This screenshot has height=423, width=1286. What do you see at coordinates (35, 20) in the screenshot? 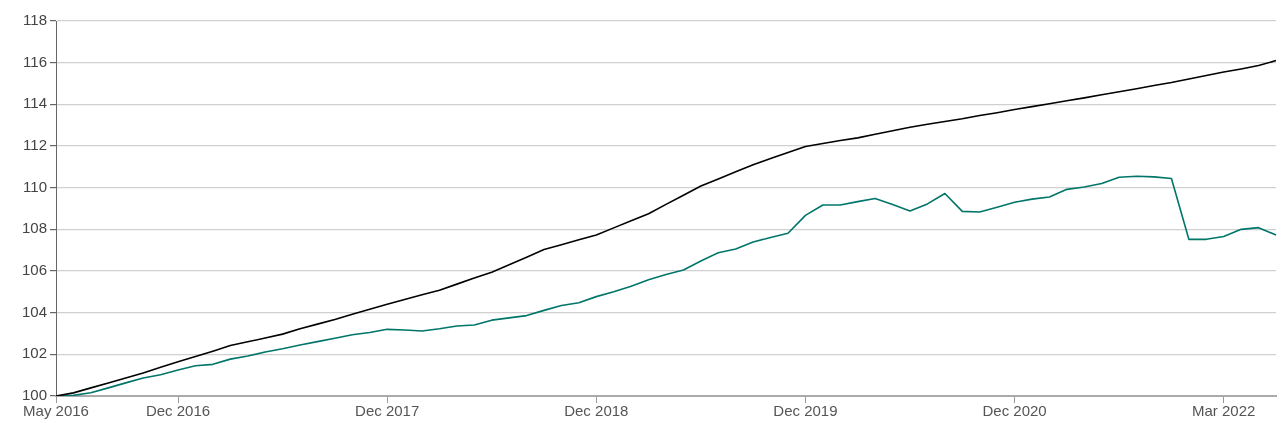
I see `y-tick-label: 118` at bounding box center [35, 20].